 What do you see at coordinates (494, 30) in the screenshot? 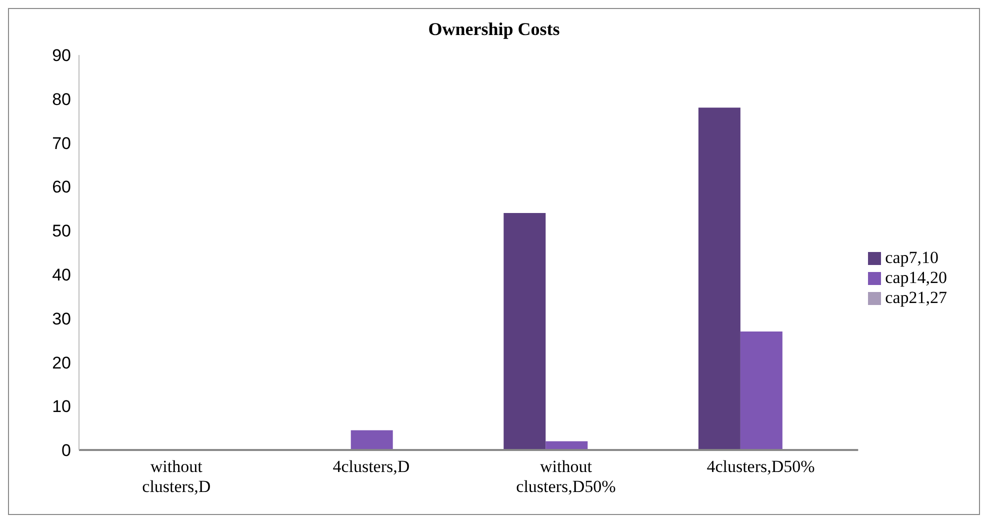
I see `chart-title: Ownership Costs` at bounding box center [494, 30].